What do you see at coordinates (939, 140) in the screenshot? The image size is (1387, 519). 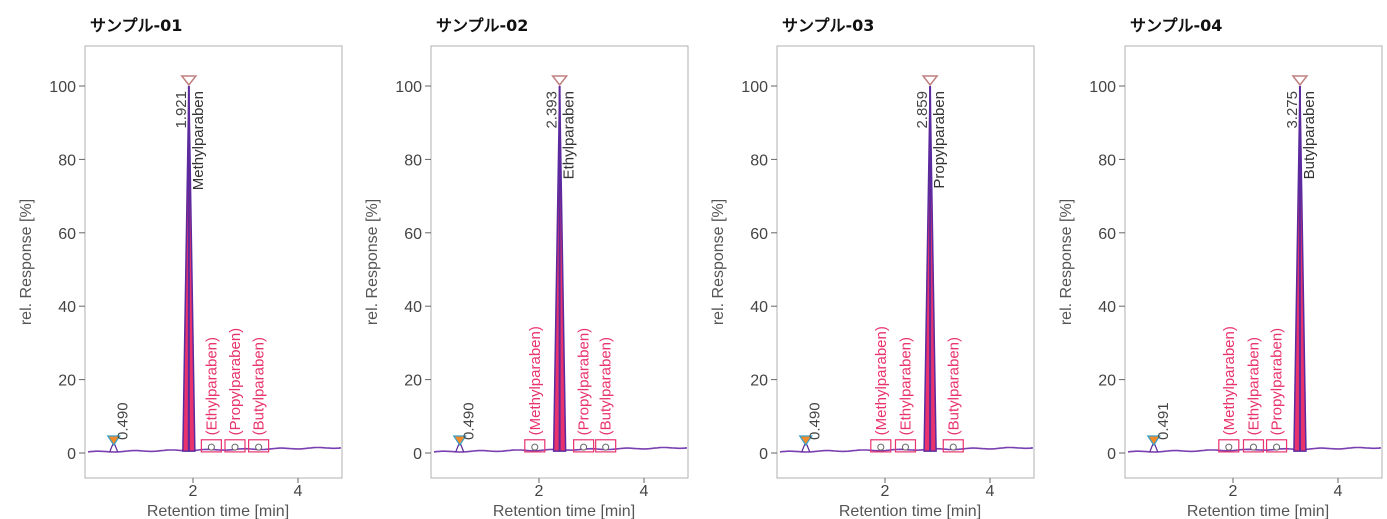 I see `peak-compound-label: Propylparaben` at bounding box center [939, 140].